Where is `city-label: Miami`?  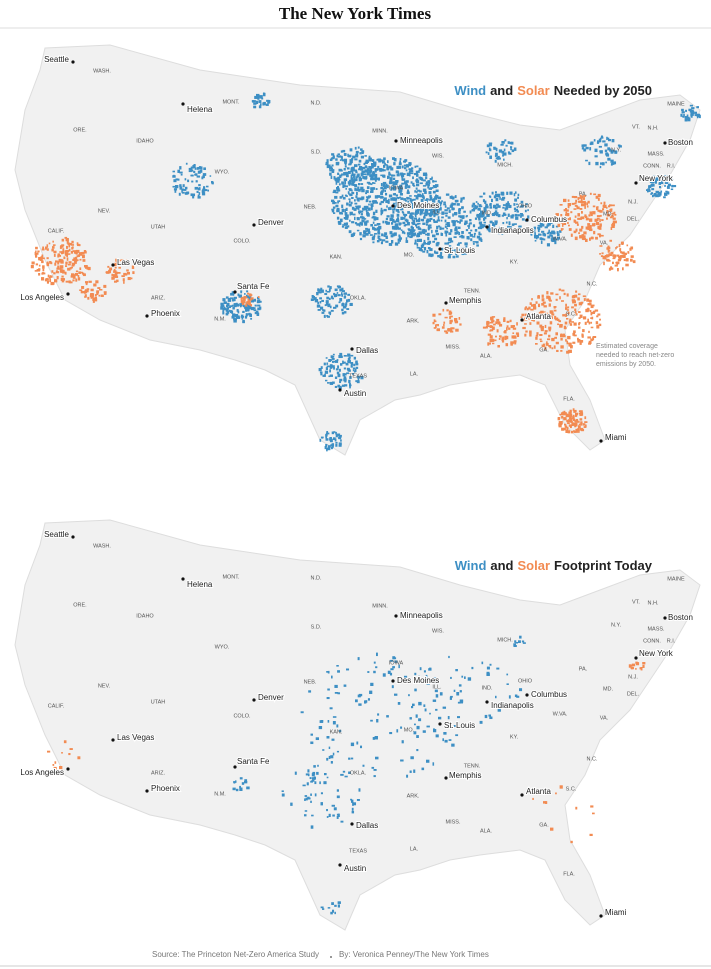 city-label: Miami is located at coordinates (616, 912).